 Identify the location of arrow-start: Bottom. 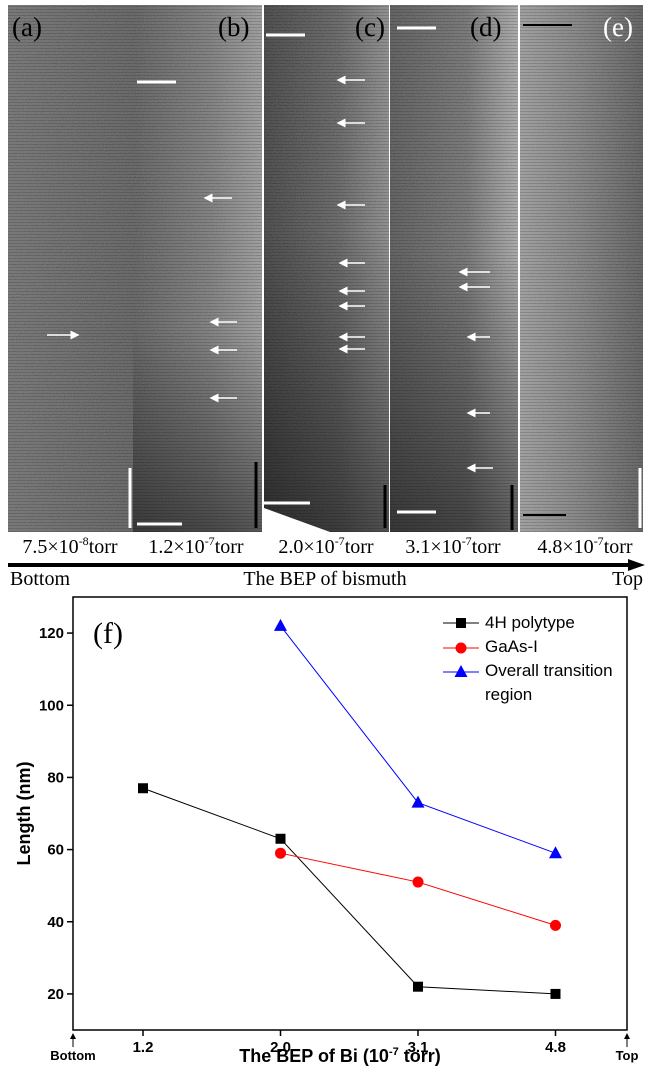
(40, 579).